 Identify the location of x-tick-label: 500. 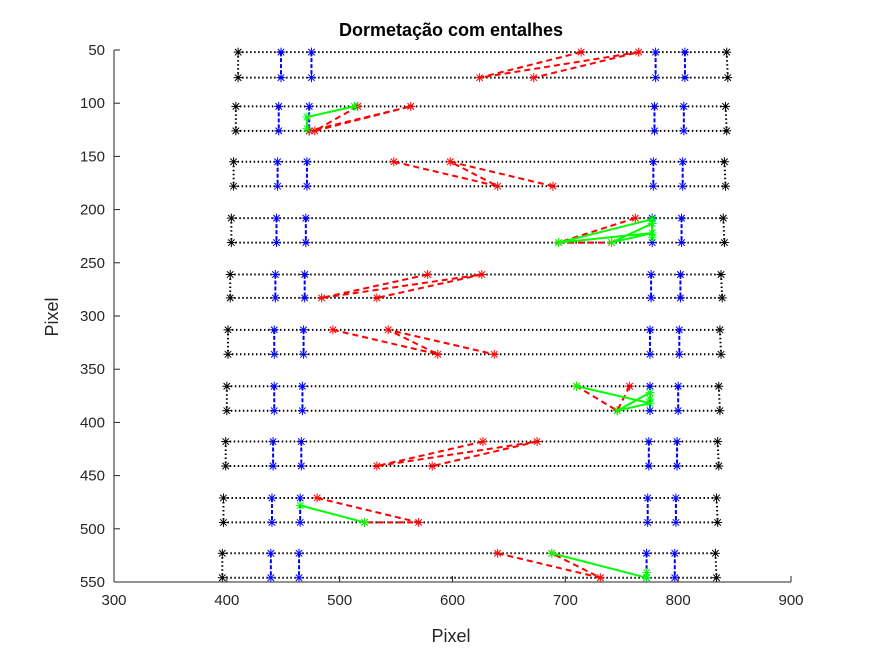
(339, 600).